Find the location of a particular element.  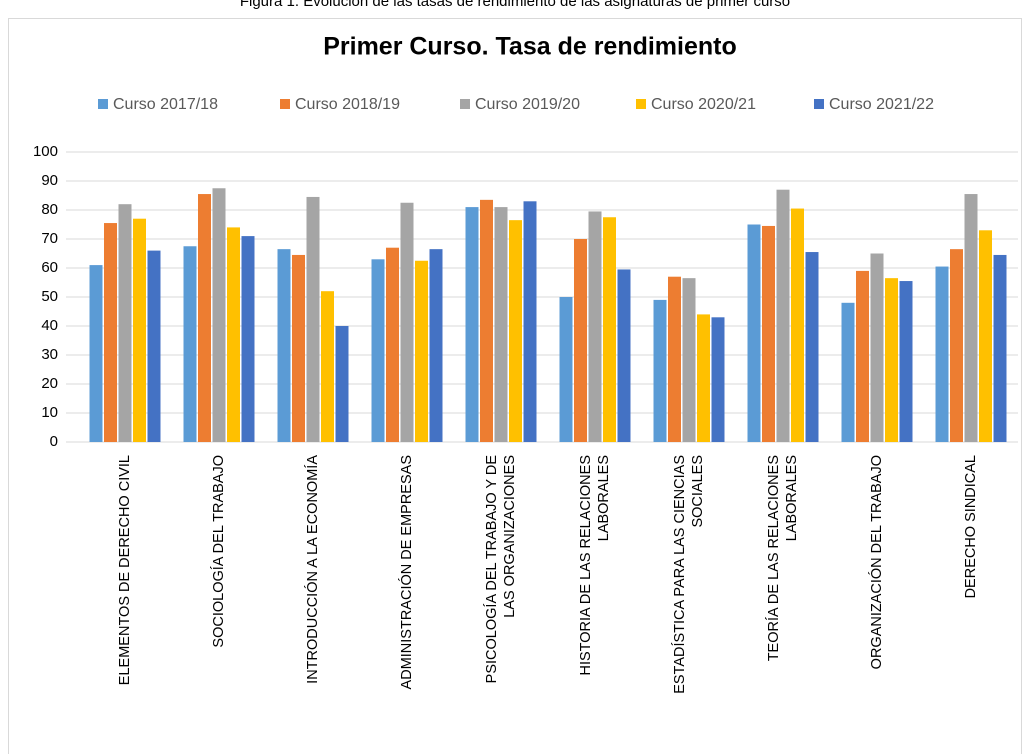

x-tick-label: INTRODUCCIÓN A LA ECONOMÍA is located at coordinates (312, 569).